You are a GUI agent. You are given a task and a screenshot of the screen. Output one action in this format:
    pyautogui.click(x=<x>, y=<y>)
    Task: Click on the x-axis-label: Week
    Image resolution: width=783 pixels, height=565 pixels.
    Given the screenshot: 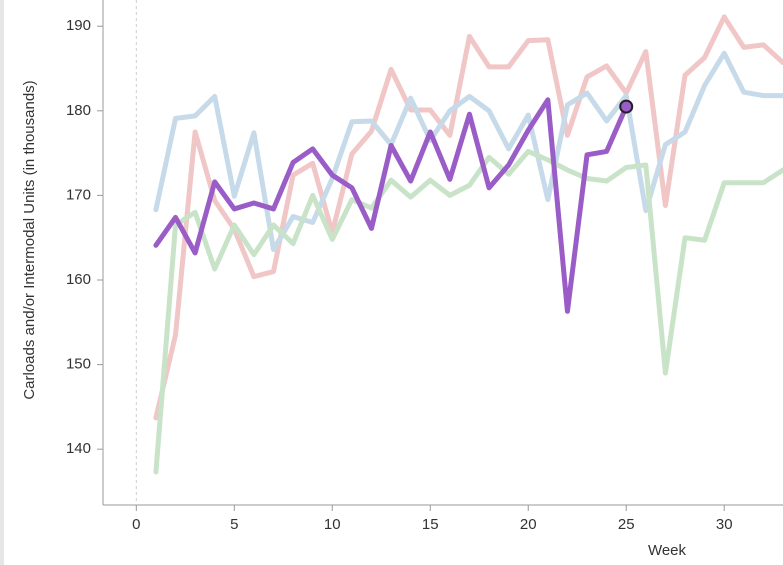 What is the action you would take?
    pyautogui.click(x=667, y=550)
    